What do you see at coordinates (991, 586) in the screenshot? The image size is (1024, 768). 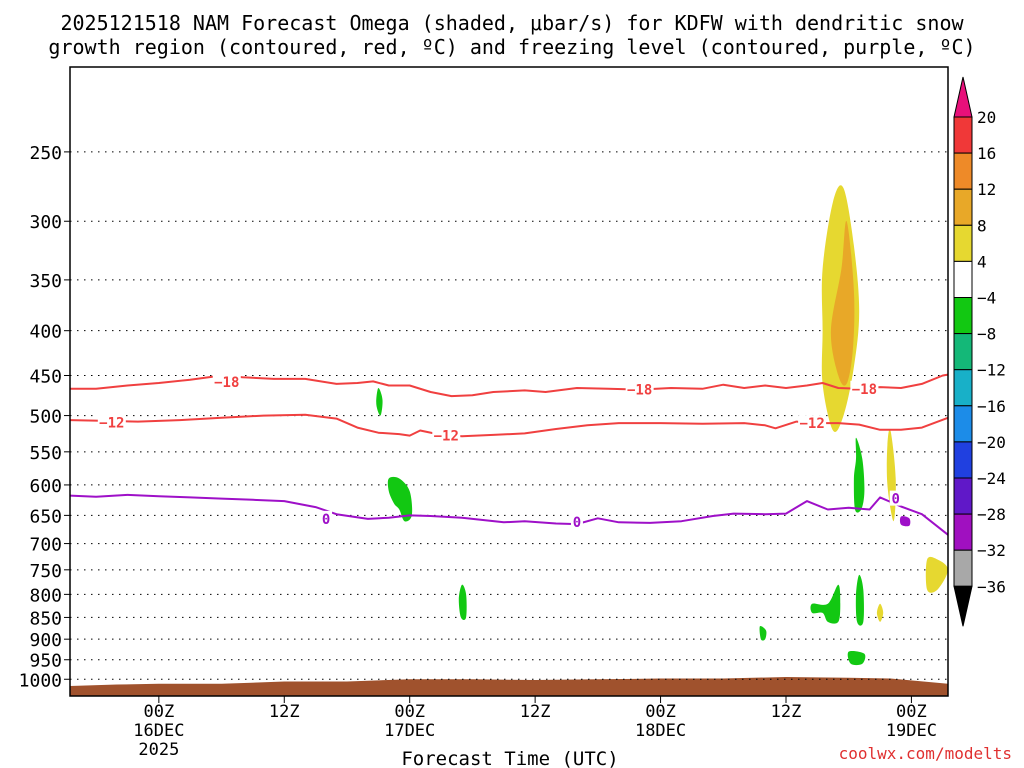 I see `colorbar-label-13: −36` at bounding box center [991, 586].